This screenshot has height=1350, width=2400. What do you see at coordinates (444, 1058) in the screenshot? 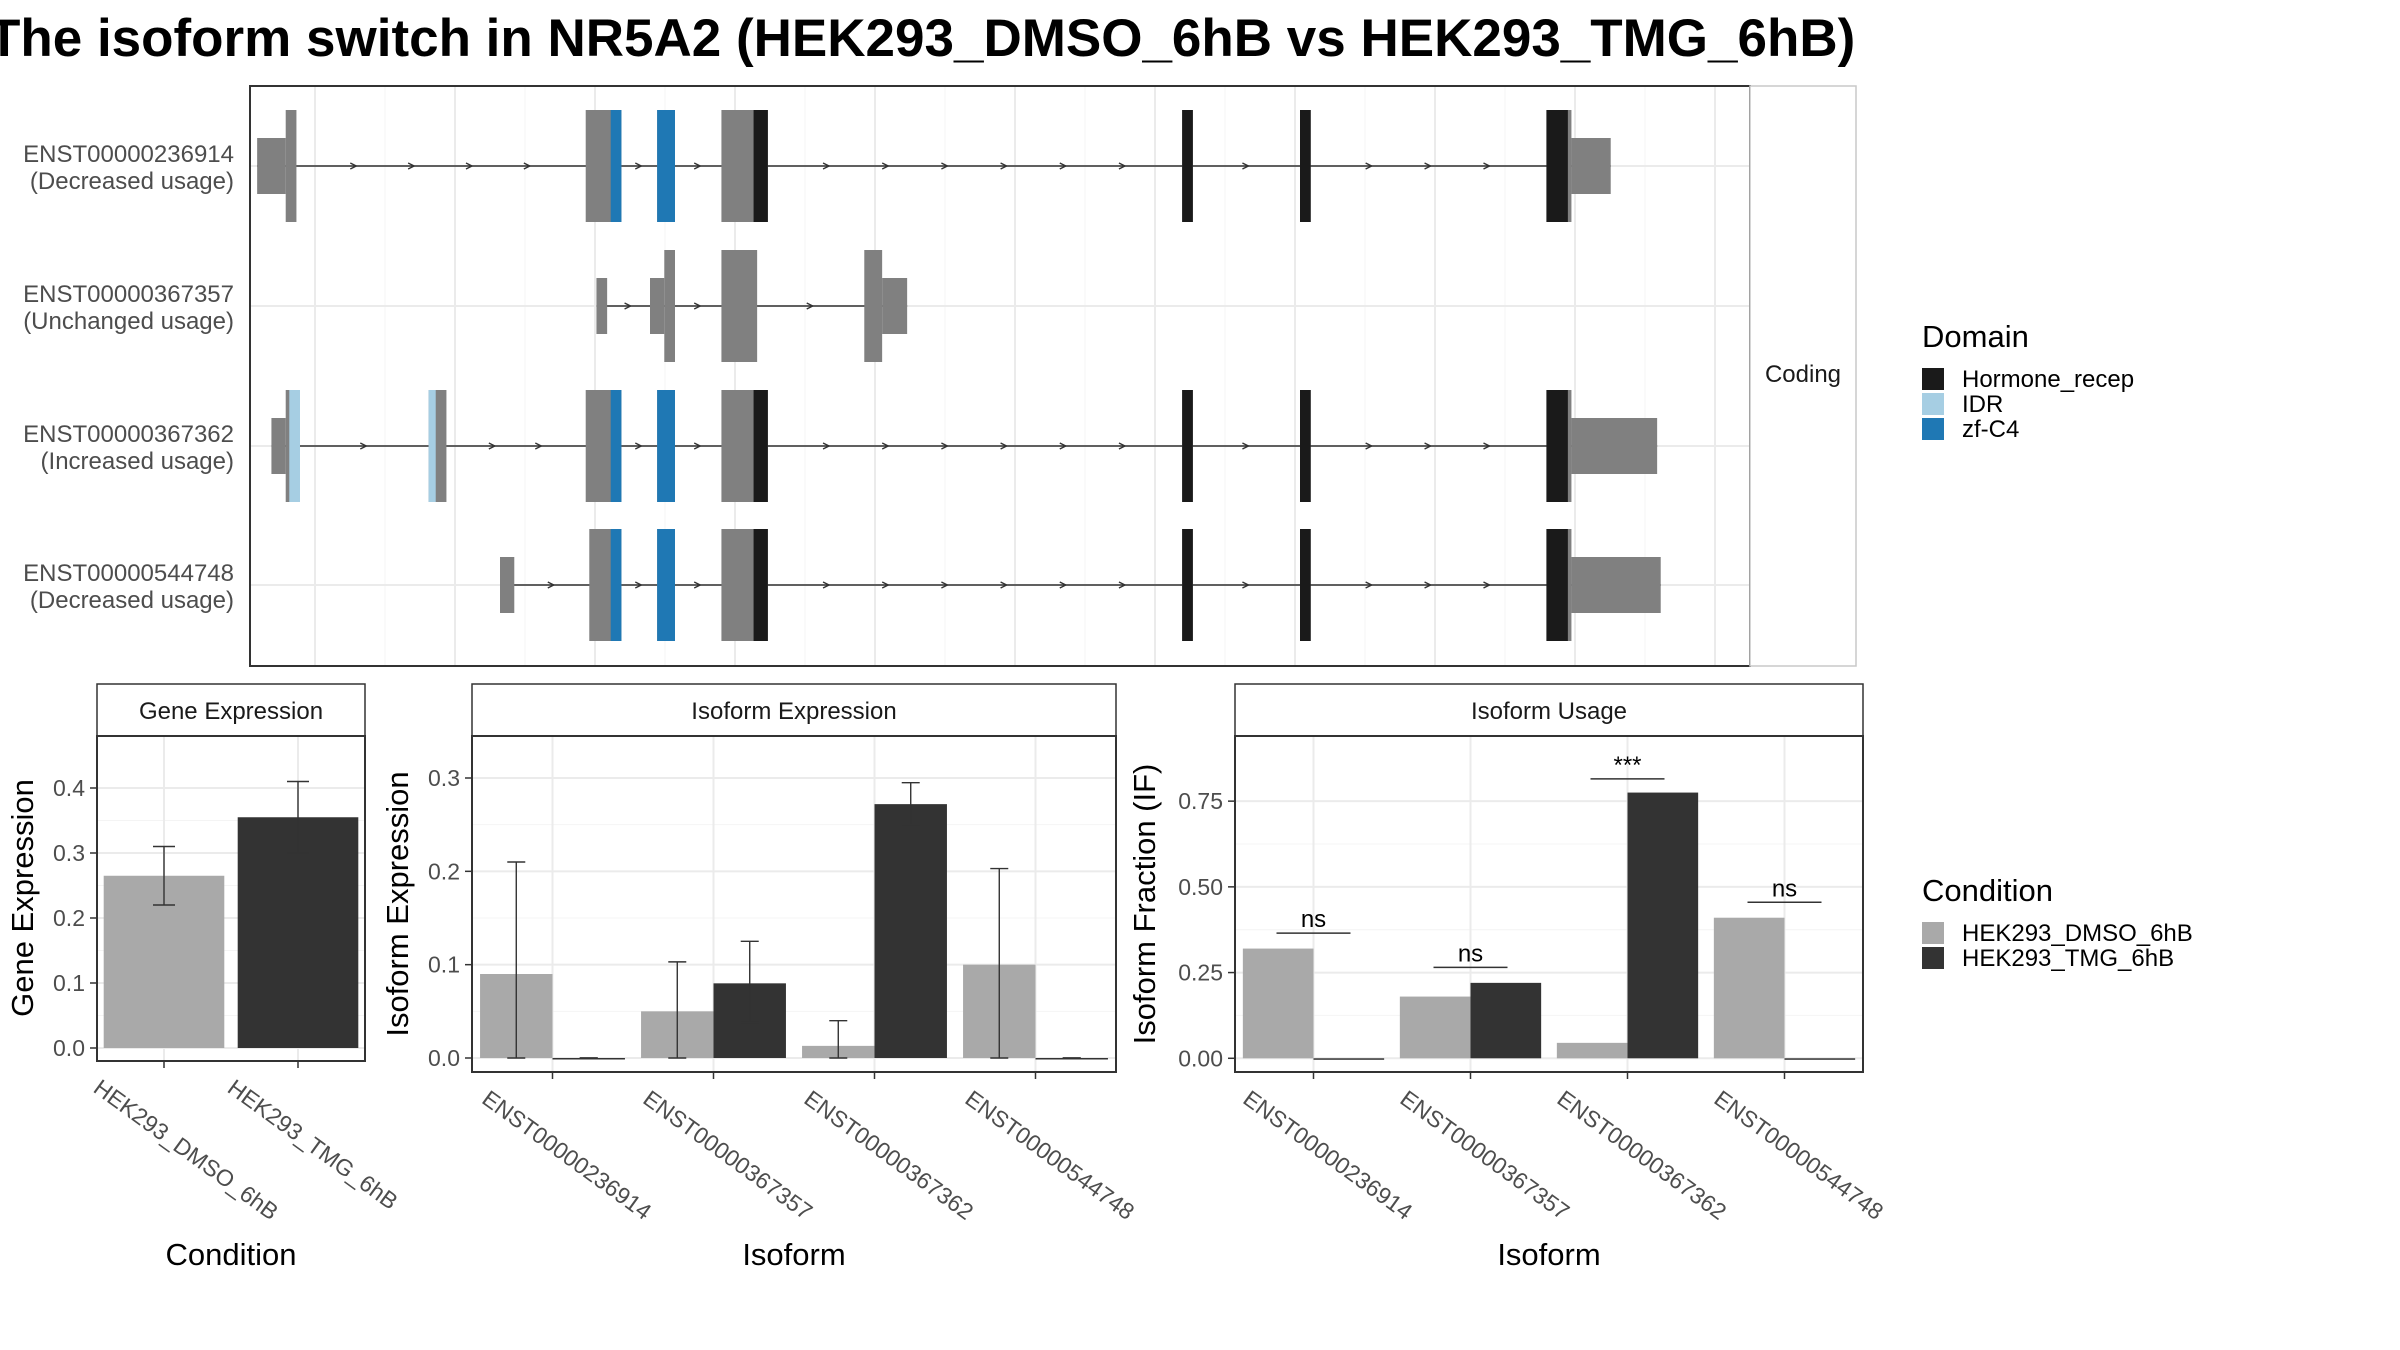
I see `isoexp-y-tick-label: 0.0` at bounding box center [444, 1058].